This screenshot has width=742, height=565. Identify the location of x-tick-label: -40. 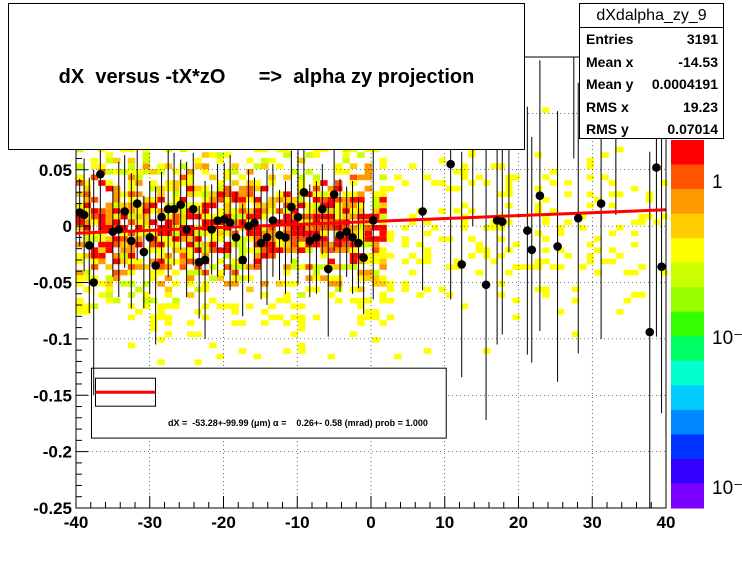
(76, 522).